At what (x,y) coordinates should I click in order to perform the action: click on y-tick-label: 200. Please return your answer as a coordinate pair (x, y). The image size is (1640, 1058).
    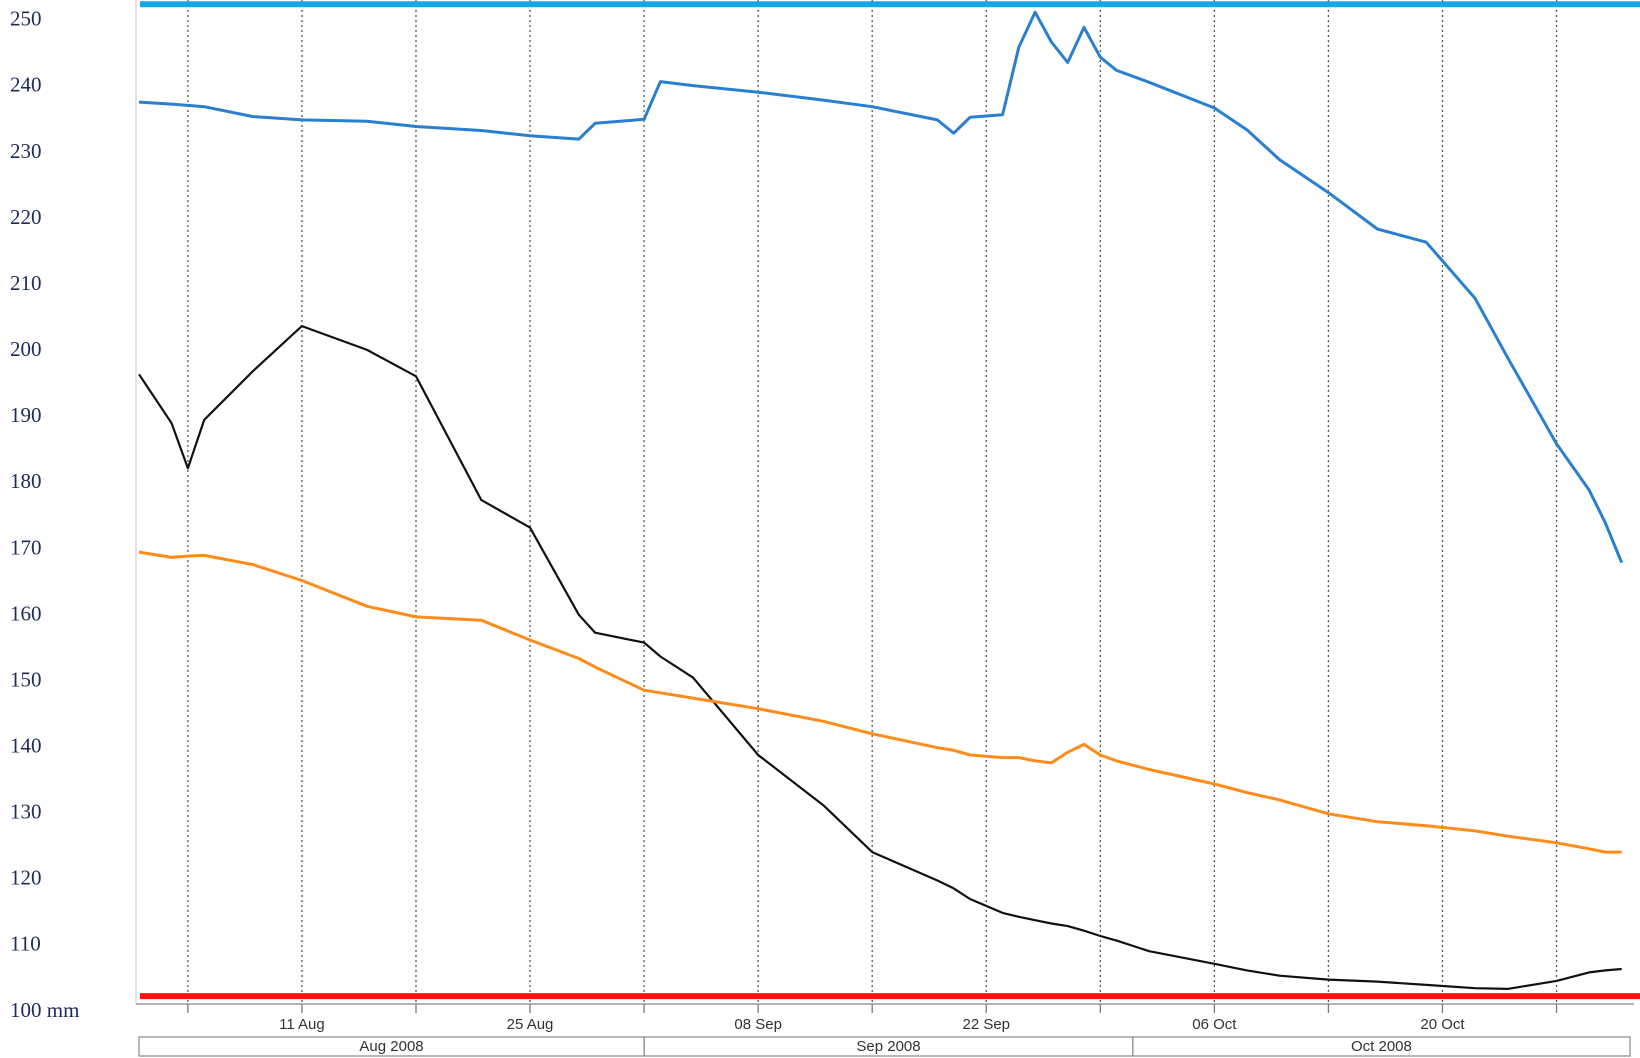
    Looking at the image, I should click on (26, 349).